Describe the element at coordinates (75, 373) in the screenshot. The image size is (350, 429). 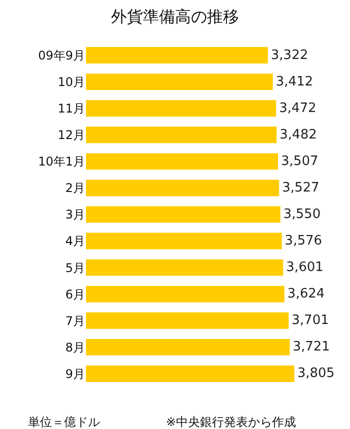
I see `y-tick-label: 9月` at that location.